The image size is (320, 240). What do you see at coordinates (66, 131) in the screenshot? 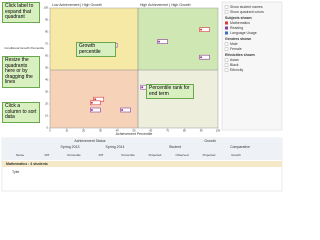
I see `x-tick-label: 10` at bounding box center [66, 131].